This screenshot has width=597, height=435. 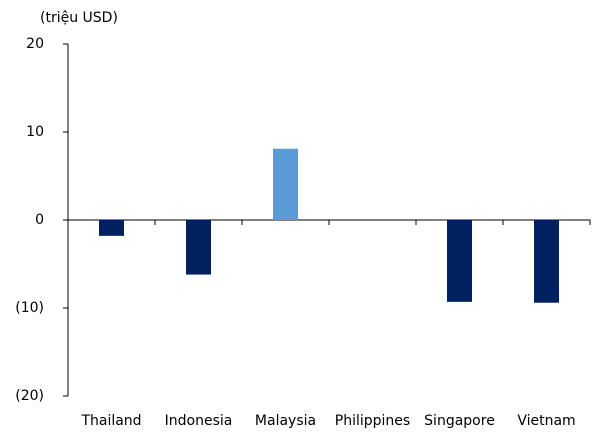 What do you see at coordinates (372, 421) in the screenshot?
I see `x-tick-label: Philippines` at bounding box center [372, 421].